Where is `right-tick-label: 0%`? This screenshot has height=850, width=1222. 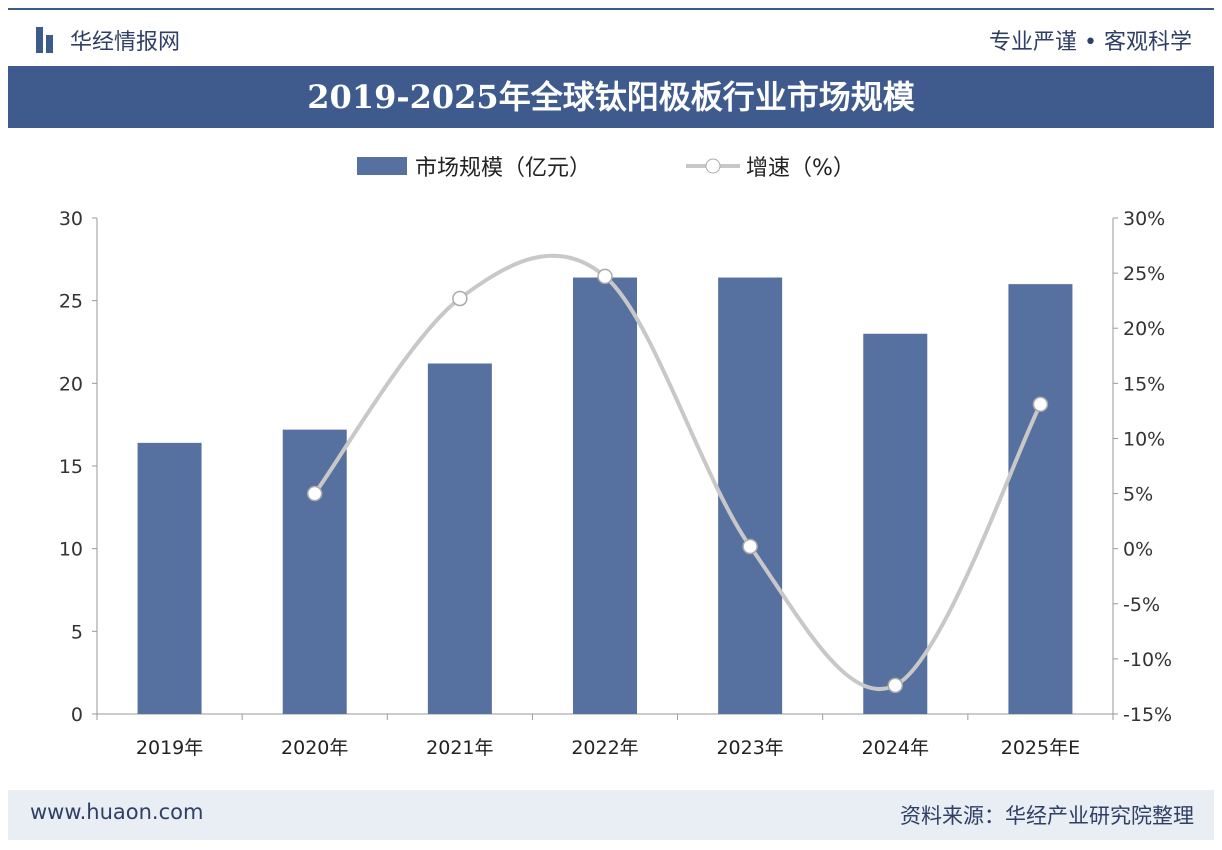
right-tick-label: 0% is located at coordinates (1138, 550).